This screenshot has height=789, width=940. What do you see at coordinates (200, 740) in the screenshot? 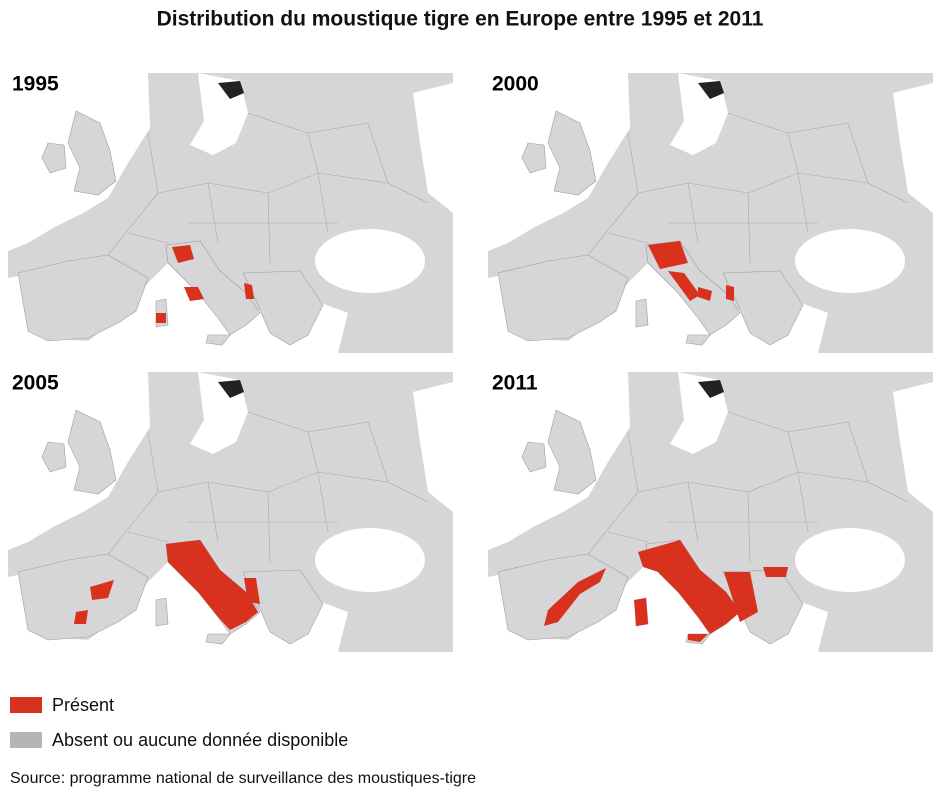
I see `legend-label: Absent ou aucune donnée disponible` at bounding box center [200, 740].